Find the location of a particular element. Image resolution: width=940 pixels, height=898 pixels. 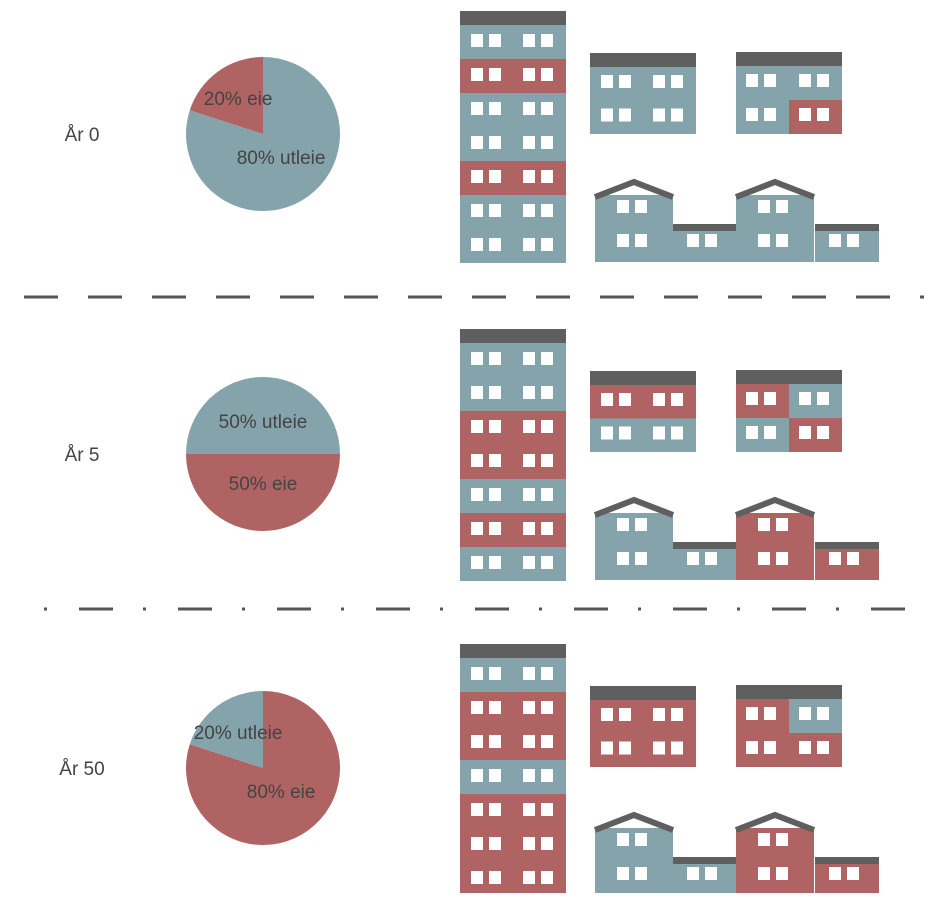

data-label: 20% eie is located at coordinates (238, 99).